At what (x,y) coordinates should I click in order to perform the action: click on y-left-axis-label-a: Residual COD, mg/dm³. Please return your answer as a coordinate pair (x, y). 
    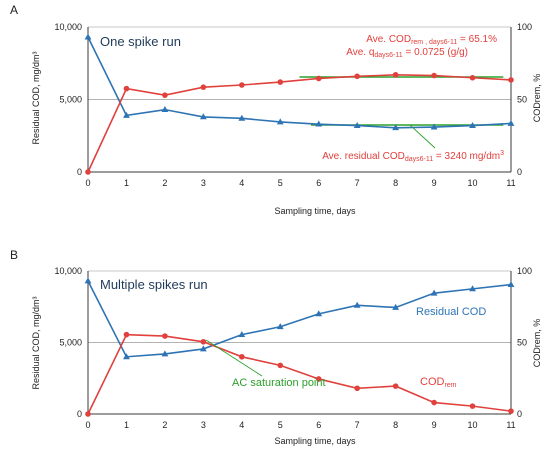
    Looking at the image, I should click on (36, 97).